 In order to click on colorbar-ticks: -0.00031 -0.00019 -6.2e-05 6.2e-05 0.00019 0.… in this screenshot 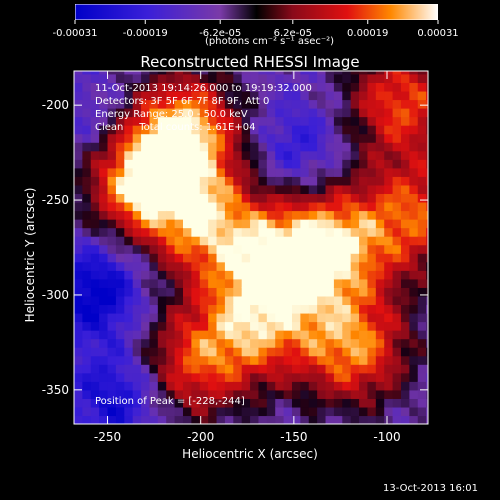, I will do `click(256, 29)`.